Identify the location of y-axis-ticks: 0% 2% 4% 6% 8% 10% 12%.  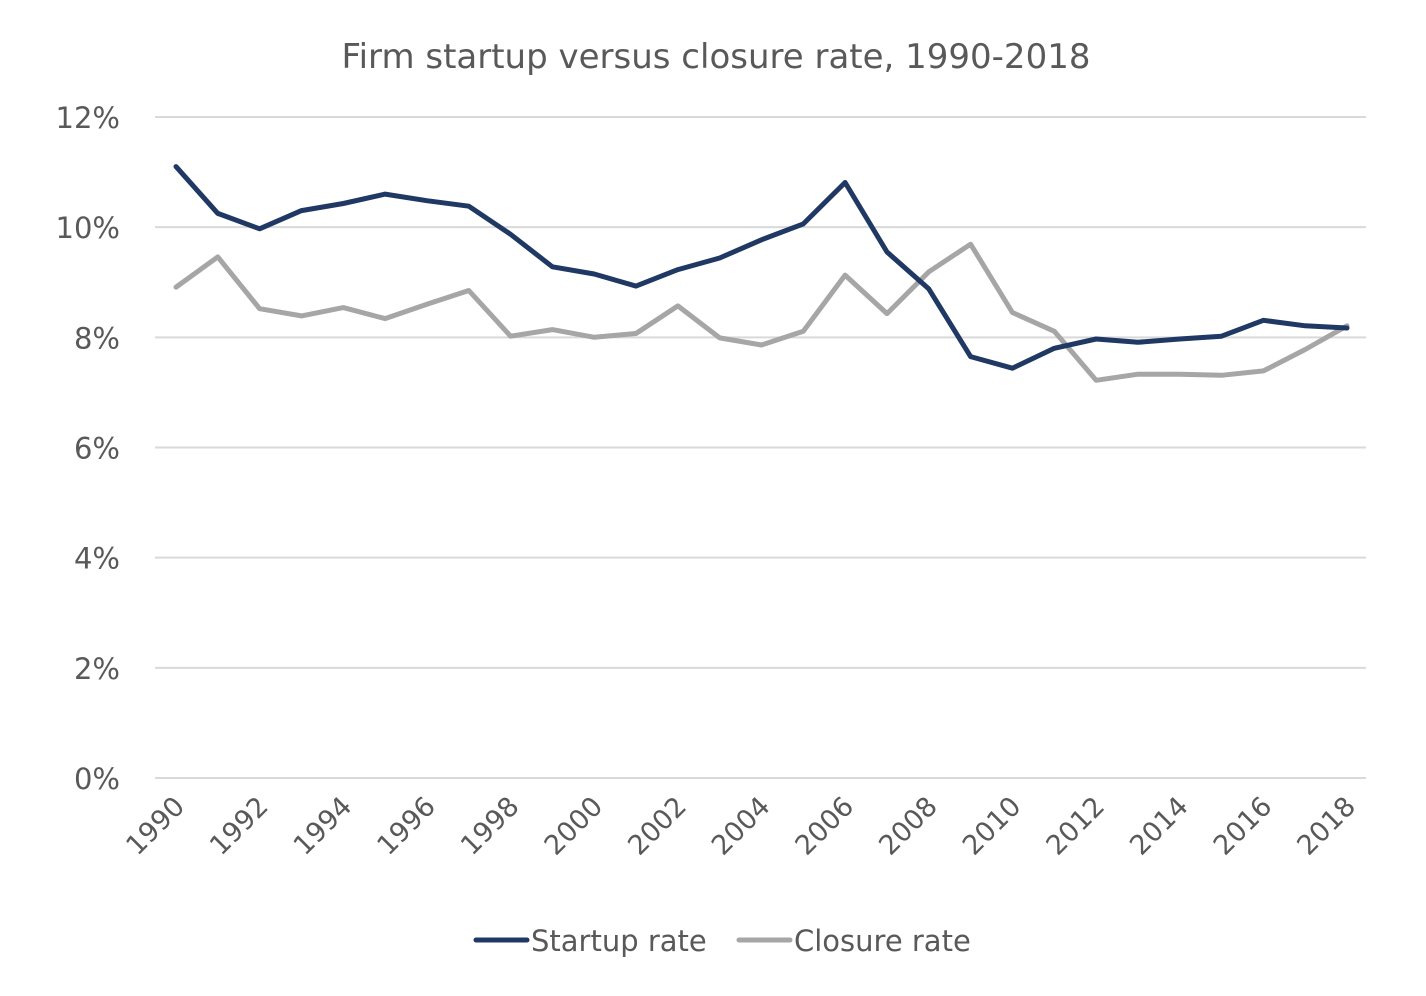
(88, 448).